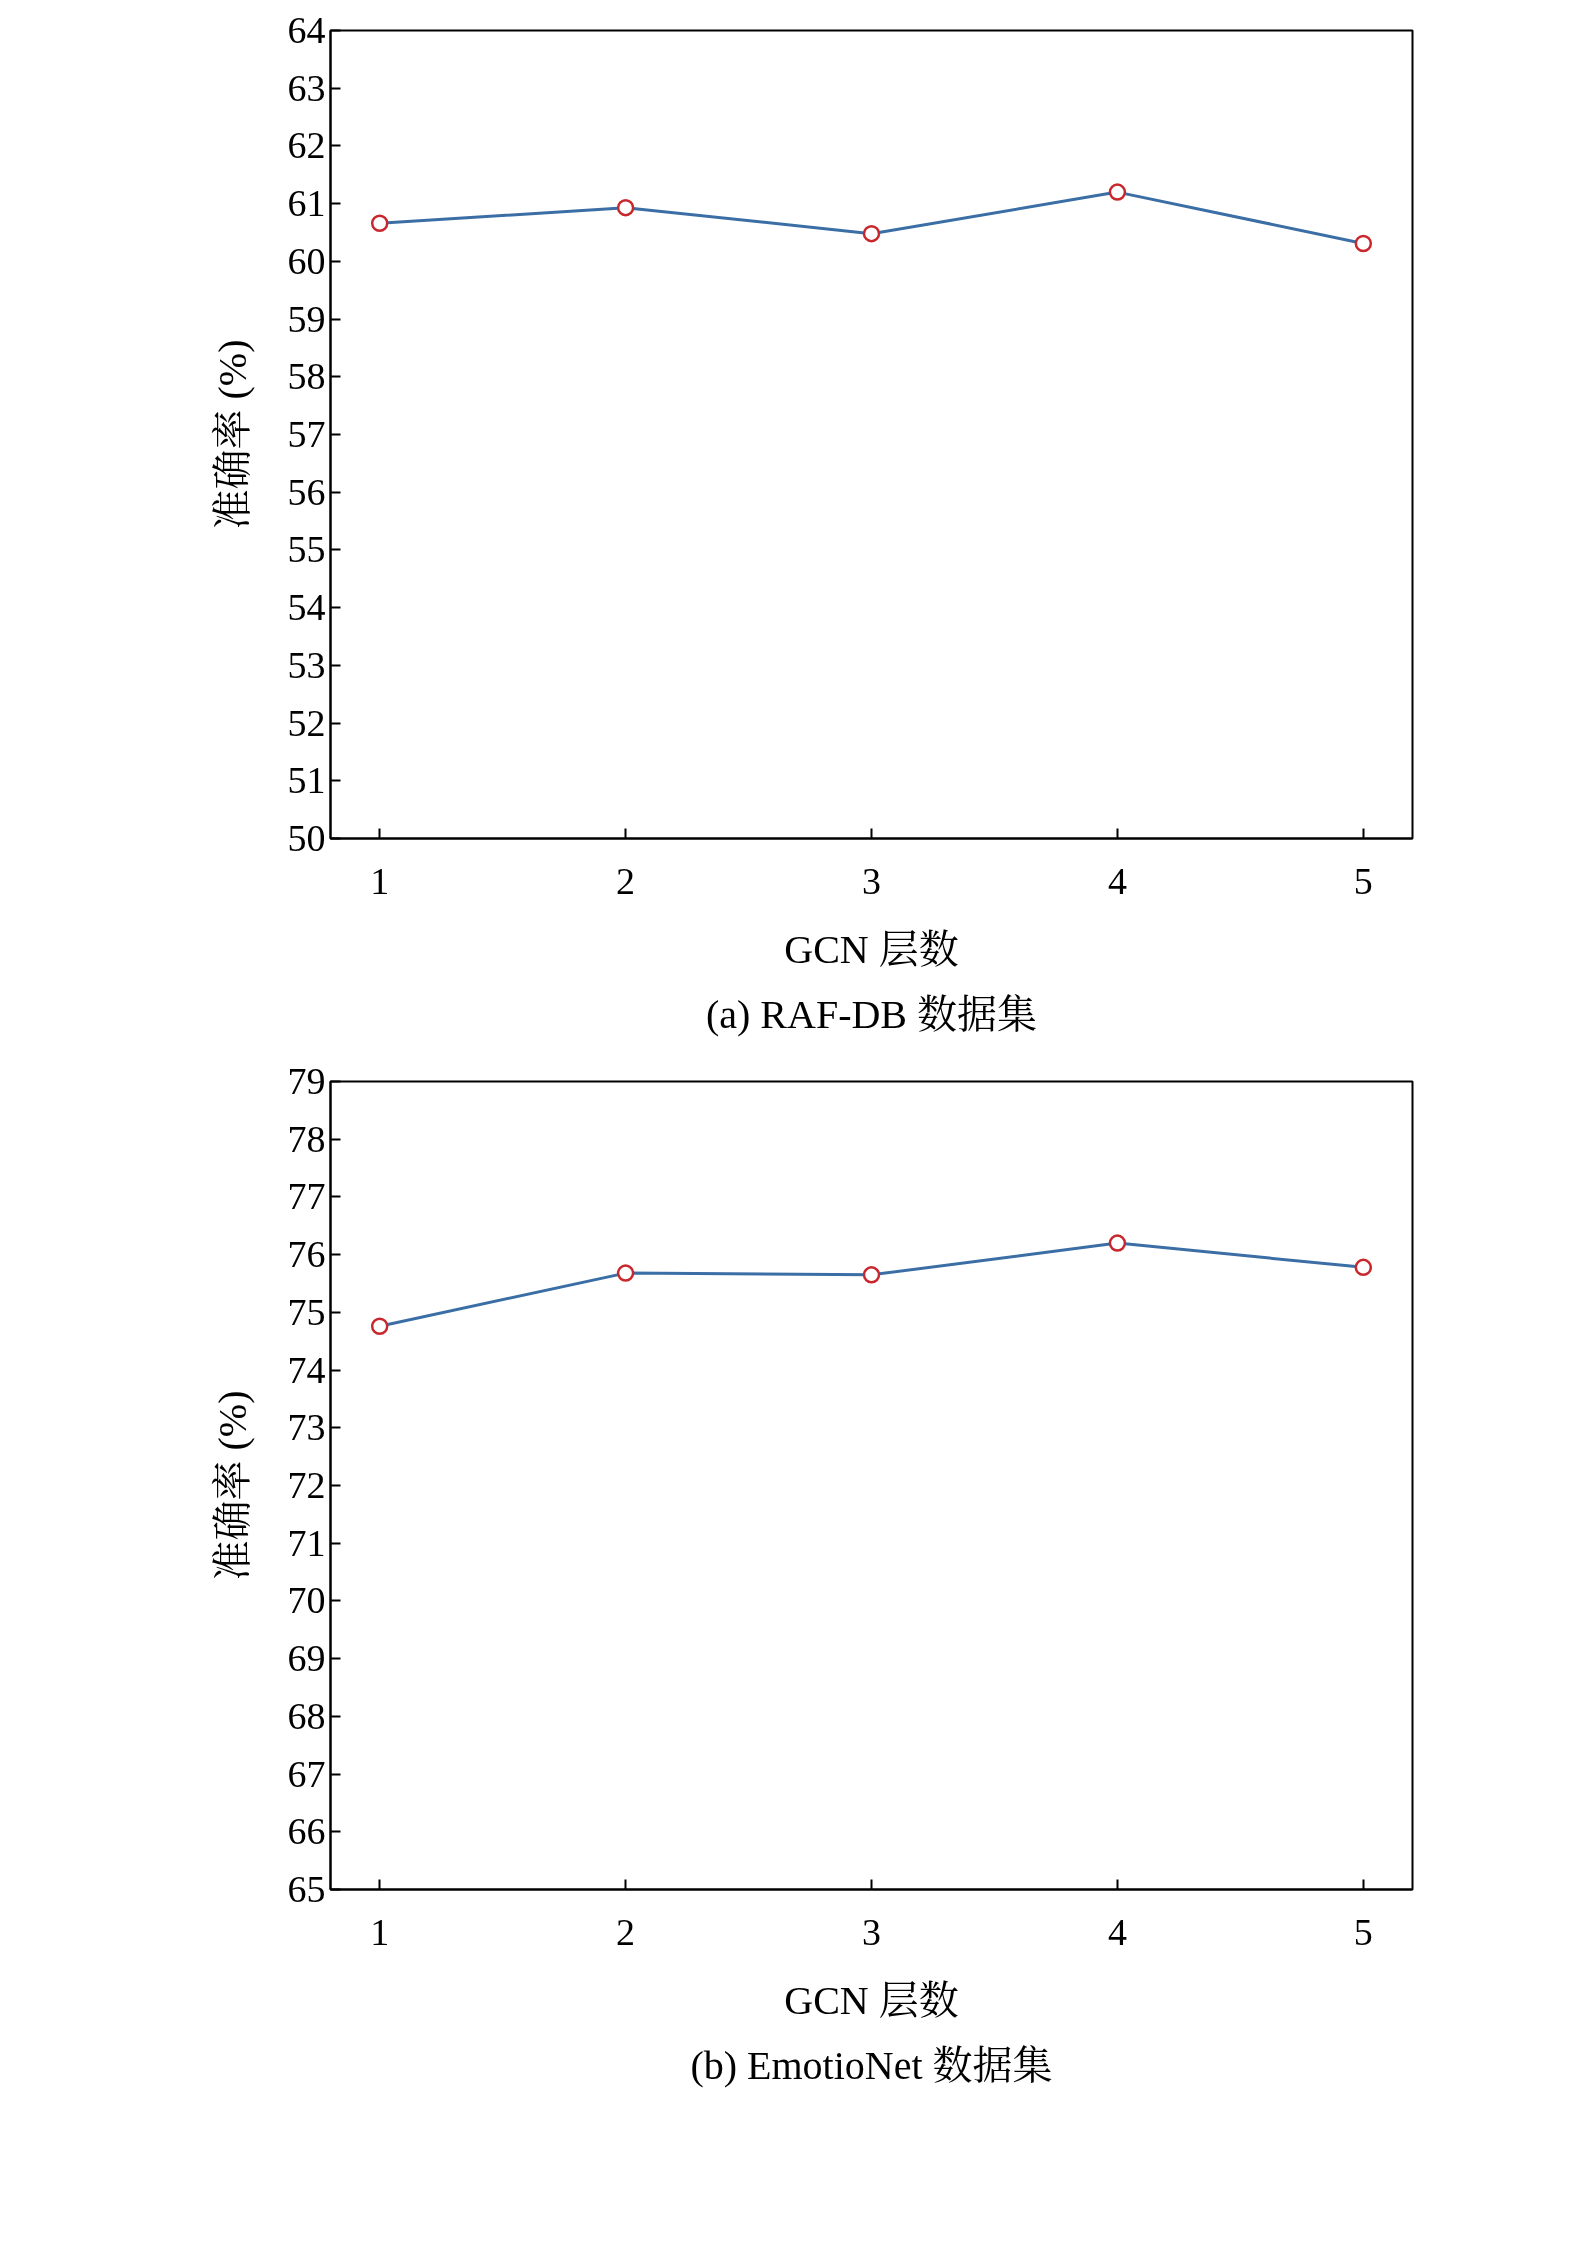 Image resolution: width=1575 pixels, height=2241 pixels. What do you see at coordinates (306, 780) in the screenshot?
I see `y-tick-label: 51` at bounding box center [306, 780].